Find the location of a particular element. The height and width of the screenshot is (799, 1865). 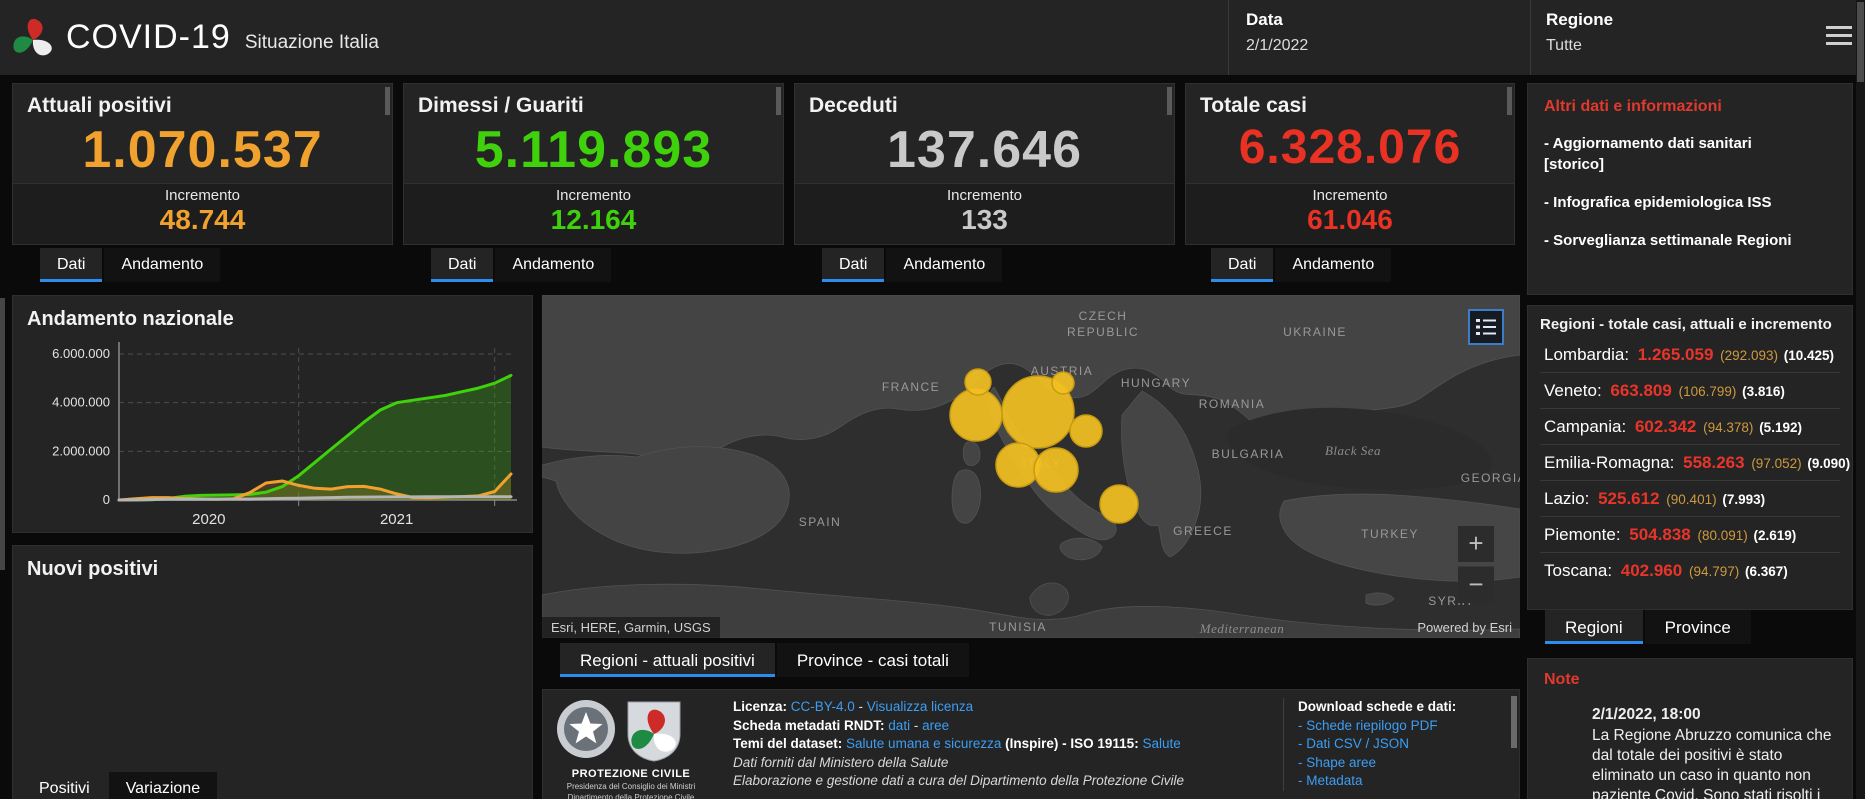

map-label: REPUBLIC is located at coordinates (1103, 332).